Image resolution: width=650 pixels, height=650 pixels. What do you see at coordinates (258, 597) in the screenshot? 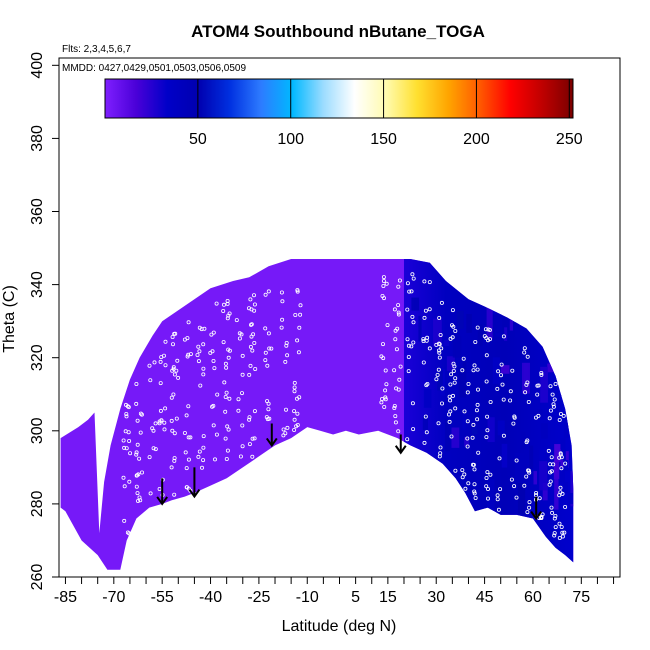
I see `x-tick-label: -25` at bounding box center [258, 597].